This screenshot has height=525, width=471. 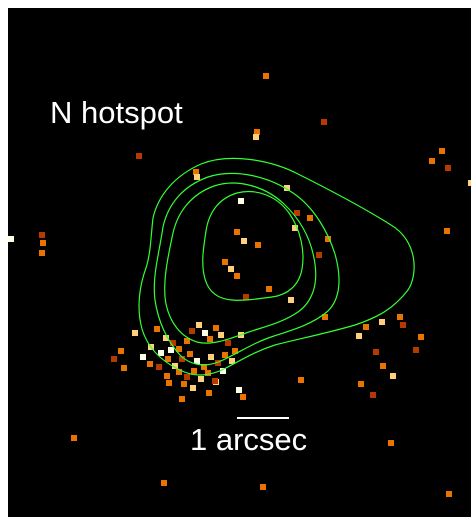 What do you see at coordinates (263, 418) in the screenshot?
I see `scale-bar` at bounding box center [263, 418].